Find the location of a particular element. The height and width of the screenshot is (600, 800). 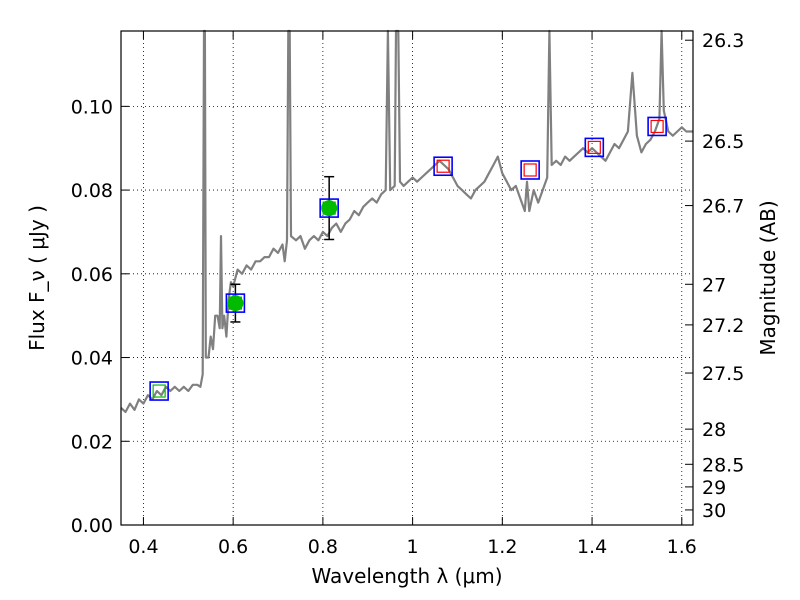

mag-tick-label: 28 is located at coordinates (714, 430).